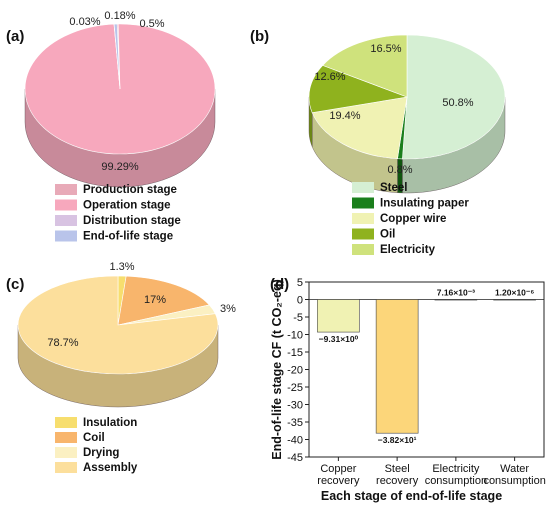 The width and height of the screenshot is (550, 505). Describe the element at coordinates (15, 36) in the screenshot. I see `panel-label-a: (a)` at that location.